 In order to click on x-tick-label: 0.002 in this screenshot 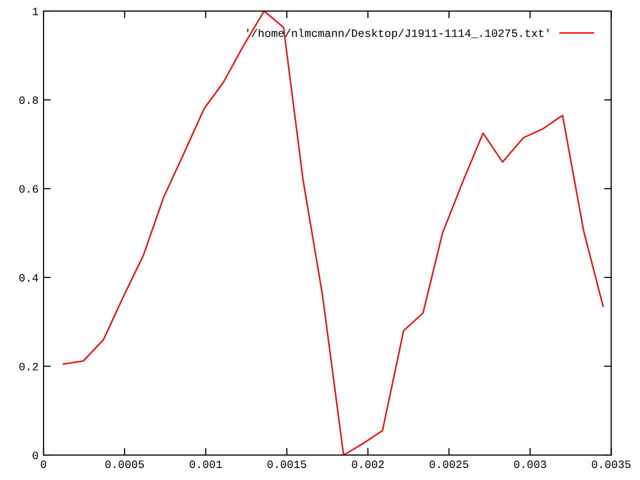, I will do `click(368, 464)`.